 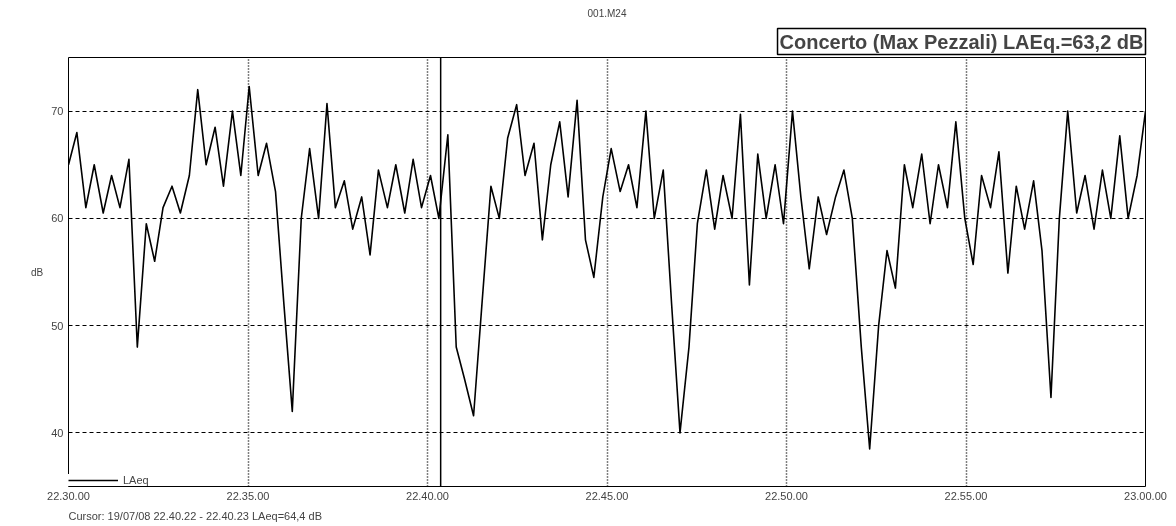 I want to click on y-tick-label: 70, so click(x=57, y=111).